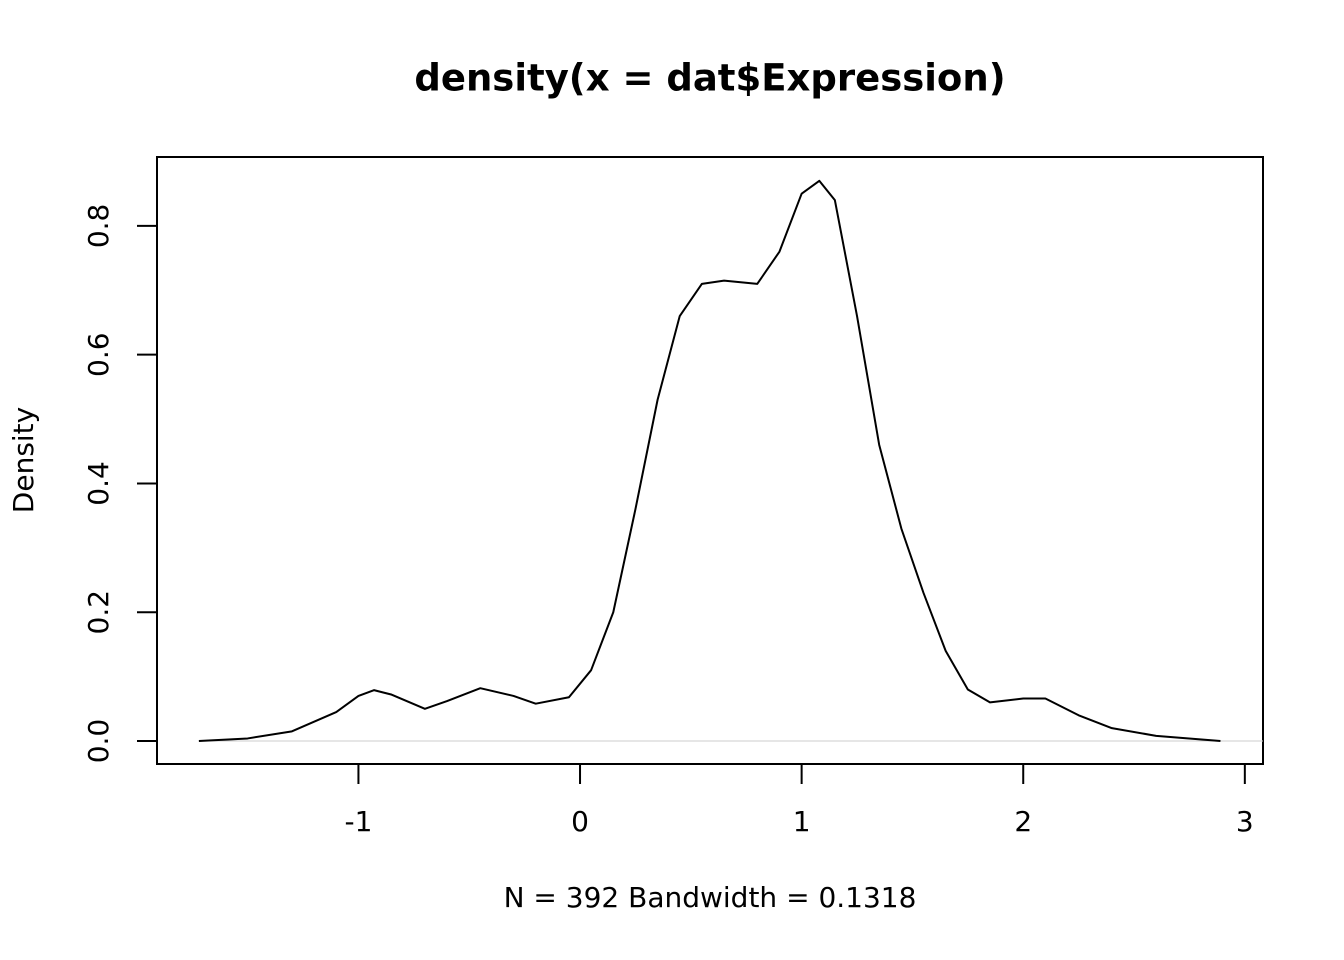  Describe the element at coordinates (580, 821) in the screenshot. I see `x-tick-label: 0` at that location.